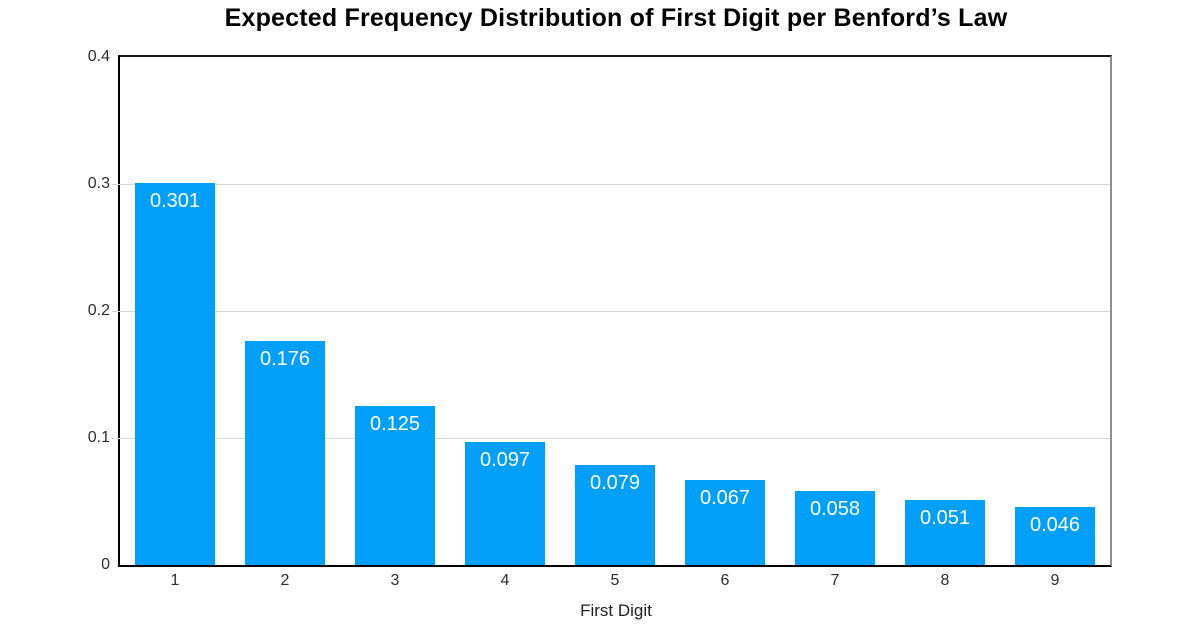  What do you see at coordinates (395, 424) in the screenshot?
I see `bar-value-label: 0.125` at bounding box center [395, 424].